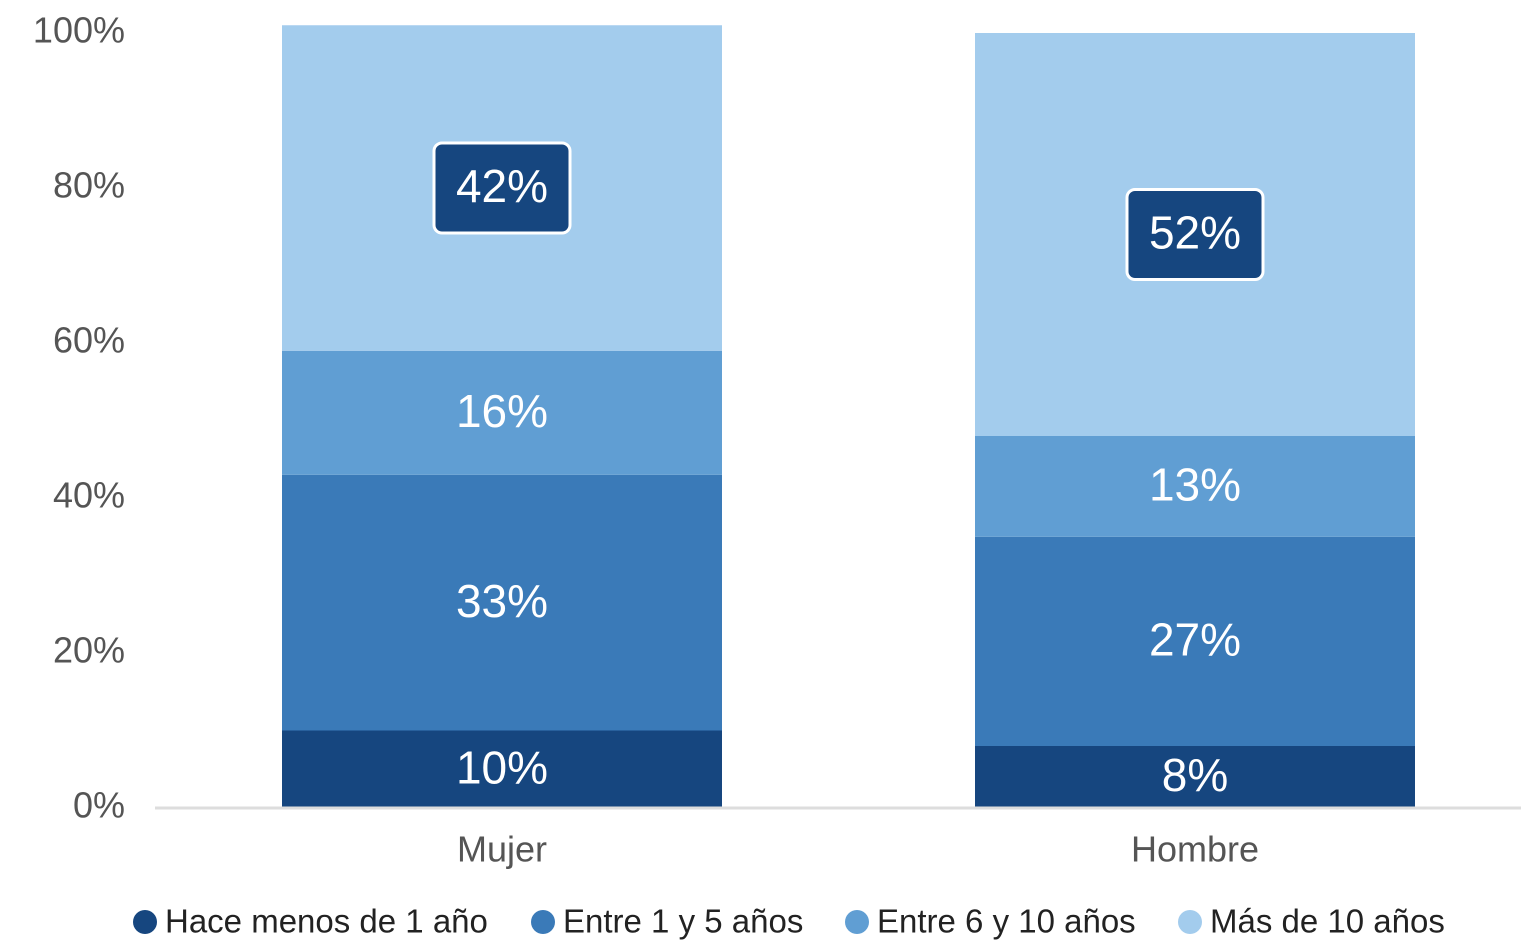  I want to click on legend-label: Hace menos de 1 año, so click(326, 921).